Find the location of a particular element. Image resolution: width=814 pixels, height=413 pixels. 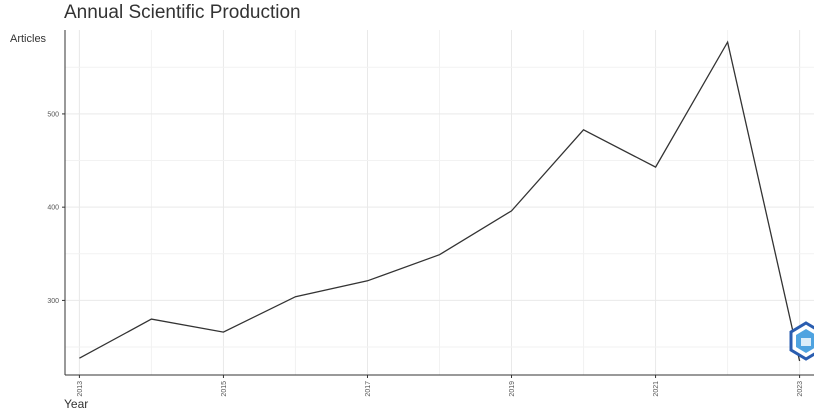

chart-title: Annual Scientific Production is located at coordinates (182, 12).